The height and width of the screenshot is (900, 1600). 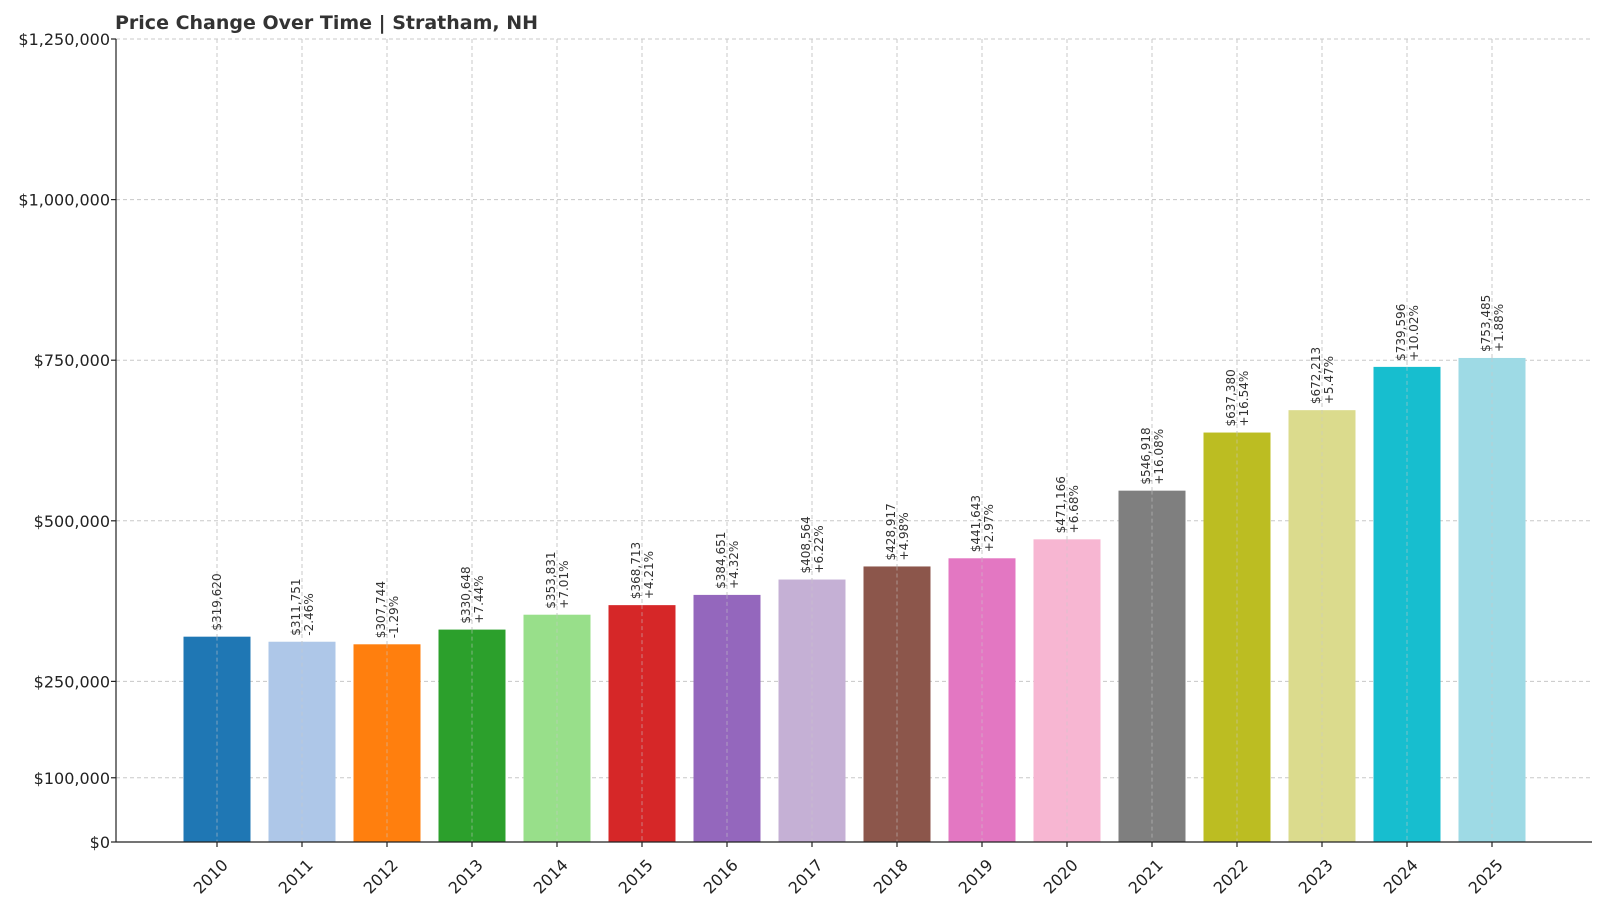 I want to click on change-label-2022: +16.54%, so click(x=1244, y=399).